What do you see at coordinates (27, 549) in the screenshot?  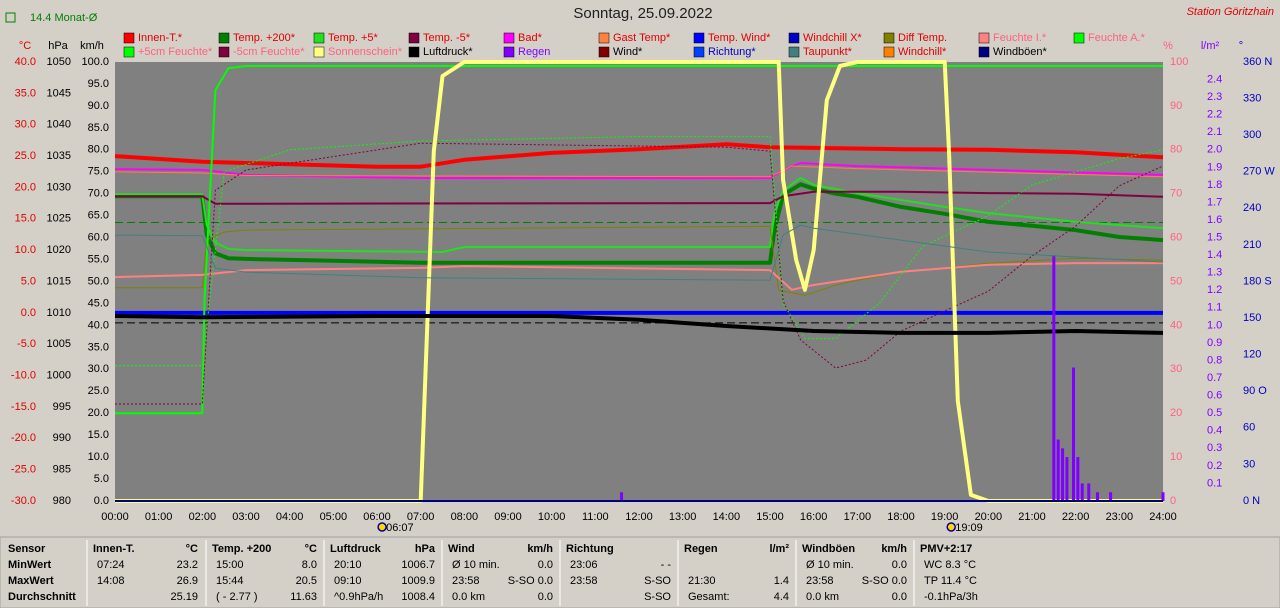 I see `summary-row-label: Sensor` at bounding box center [27, 549].